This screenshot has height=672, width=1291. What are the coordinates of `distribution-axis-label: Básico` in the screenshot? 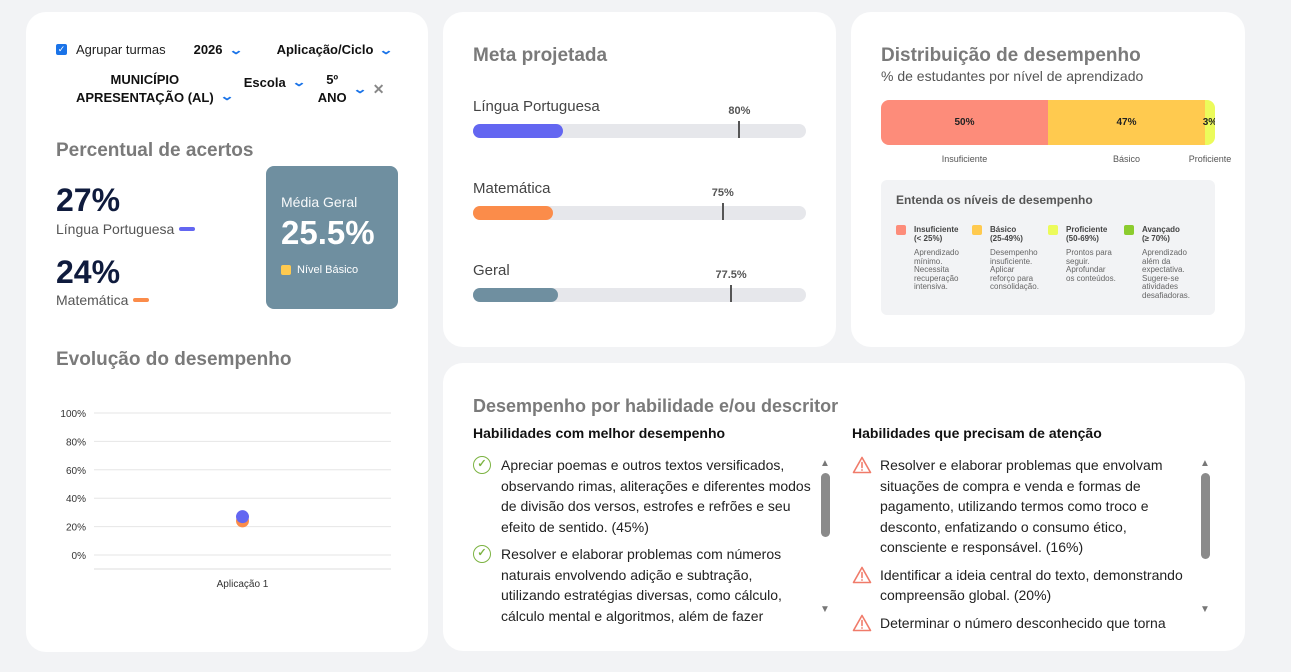 It's located at (1126, 159).